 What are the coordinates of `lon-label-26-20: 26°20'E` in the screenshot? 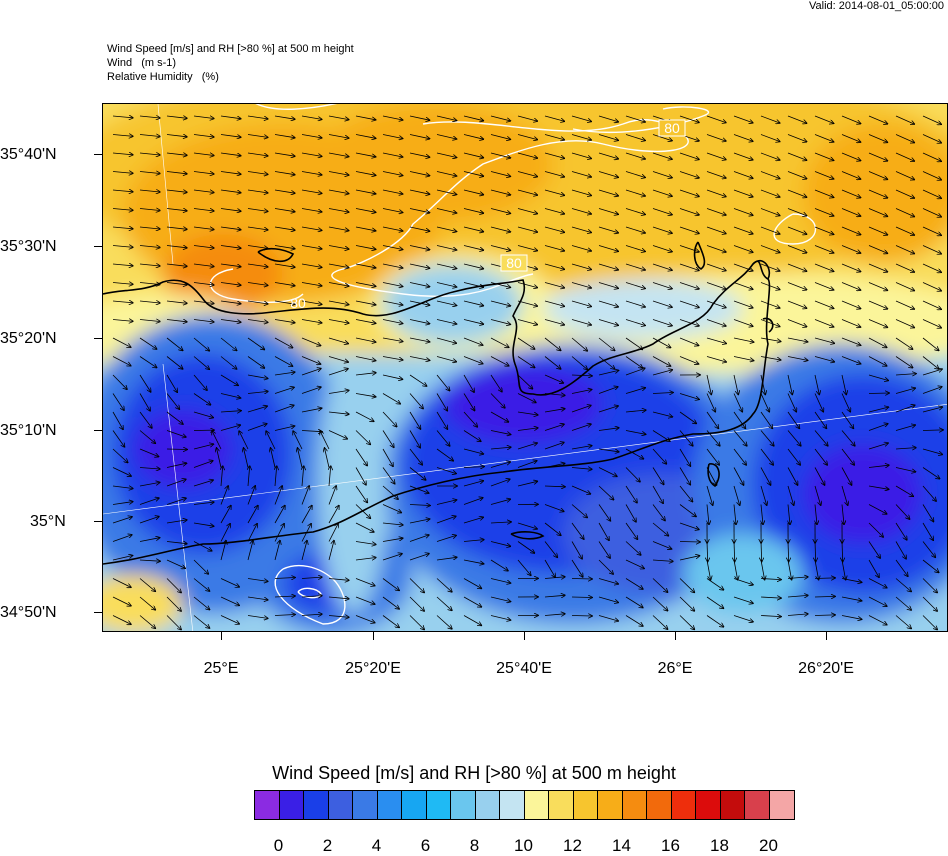 It's located at (826, 669).